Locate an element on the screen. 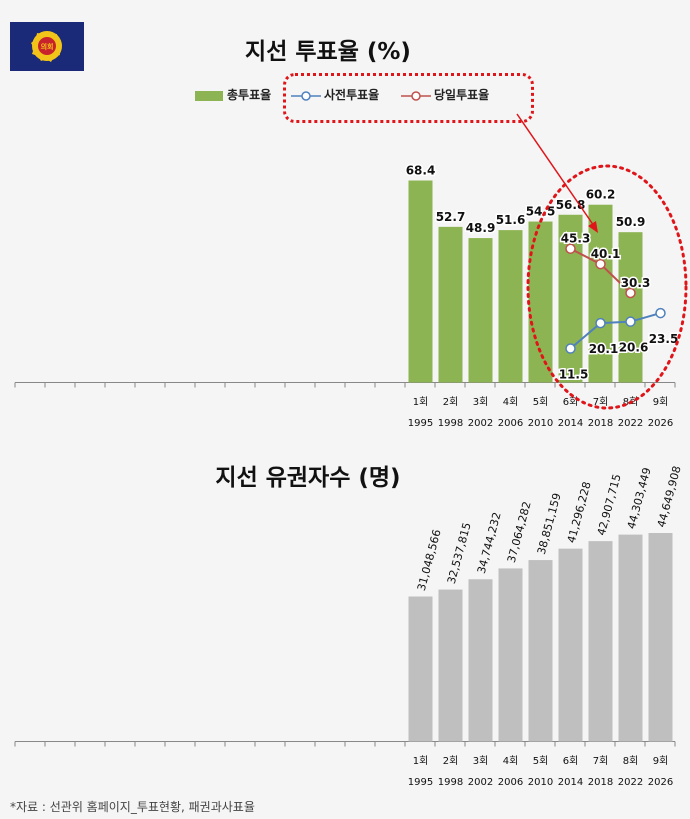 The height and width of the screenshot is (819, 690). chart2-x-tick-label: 7회 is located at coordinates (601, 761).